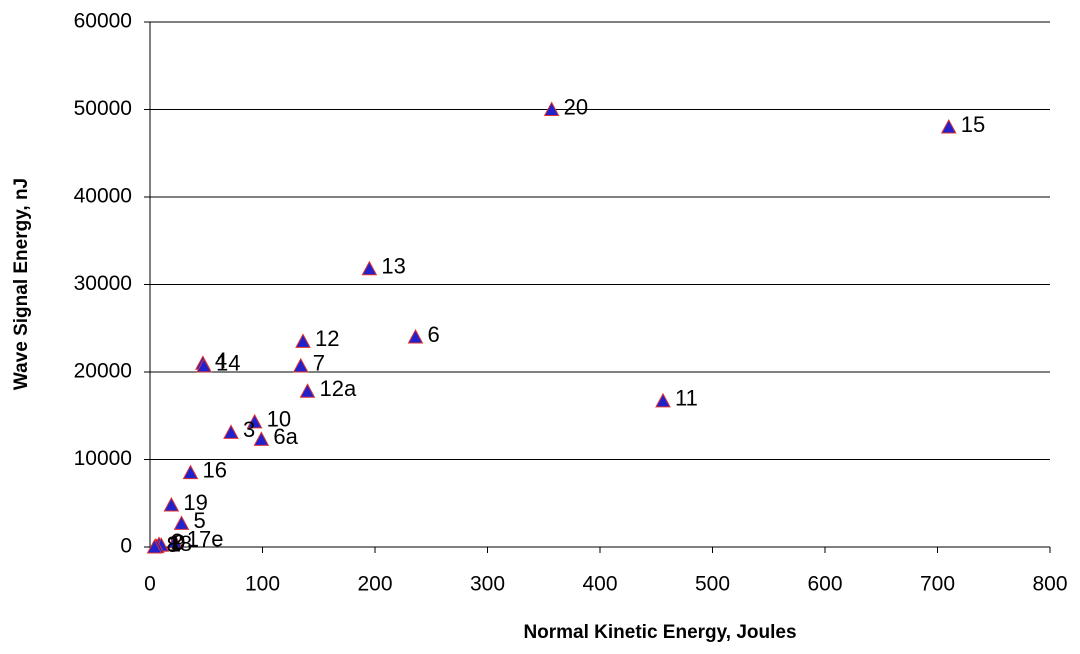 This screenshot has width=1080, height=654. I want to click on y-tick-label: 0, so click(126, 546).